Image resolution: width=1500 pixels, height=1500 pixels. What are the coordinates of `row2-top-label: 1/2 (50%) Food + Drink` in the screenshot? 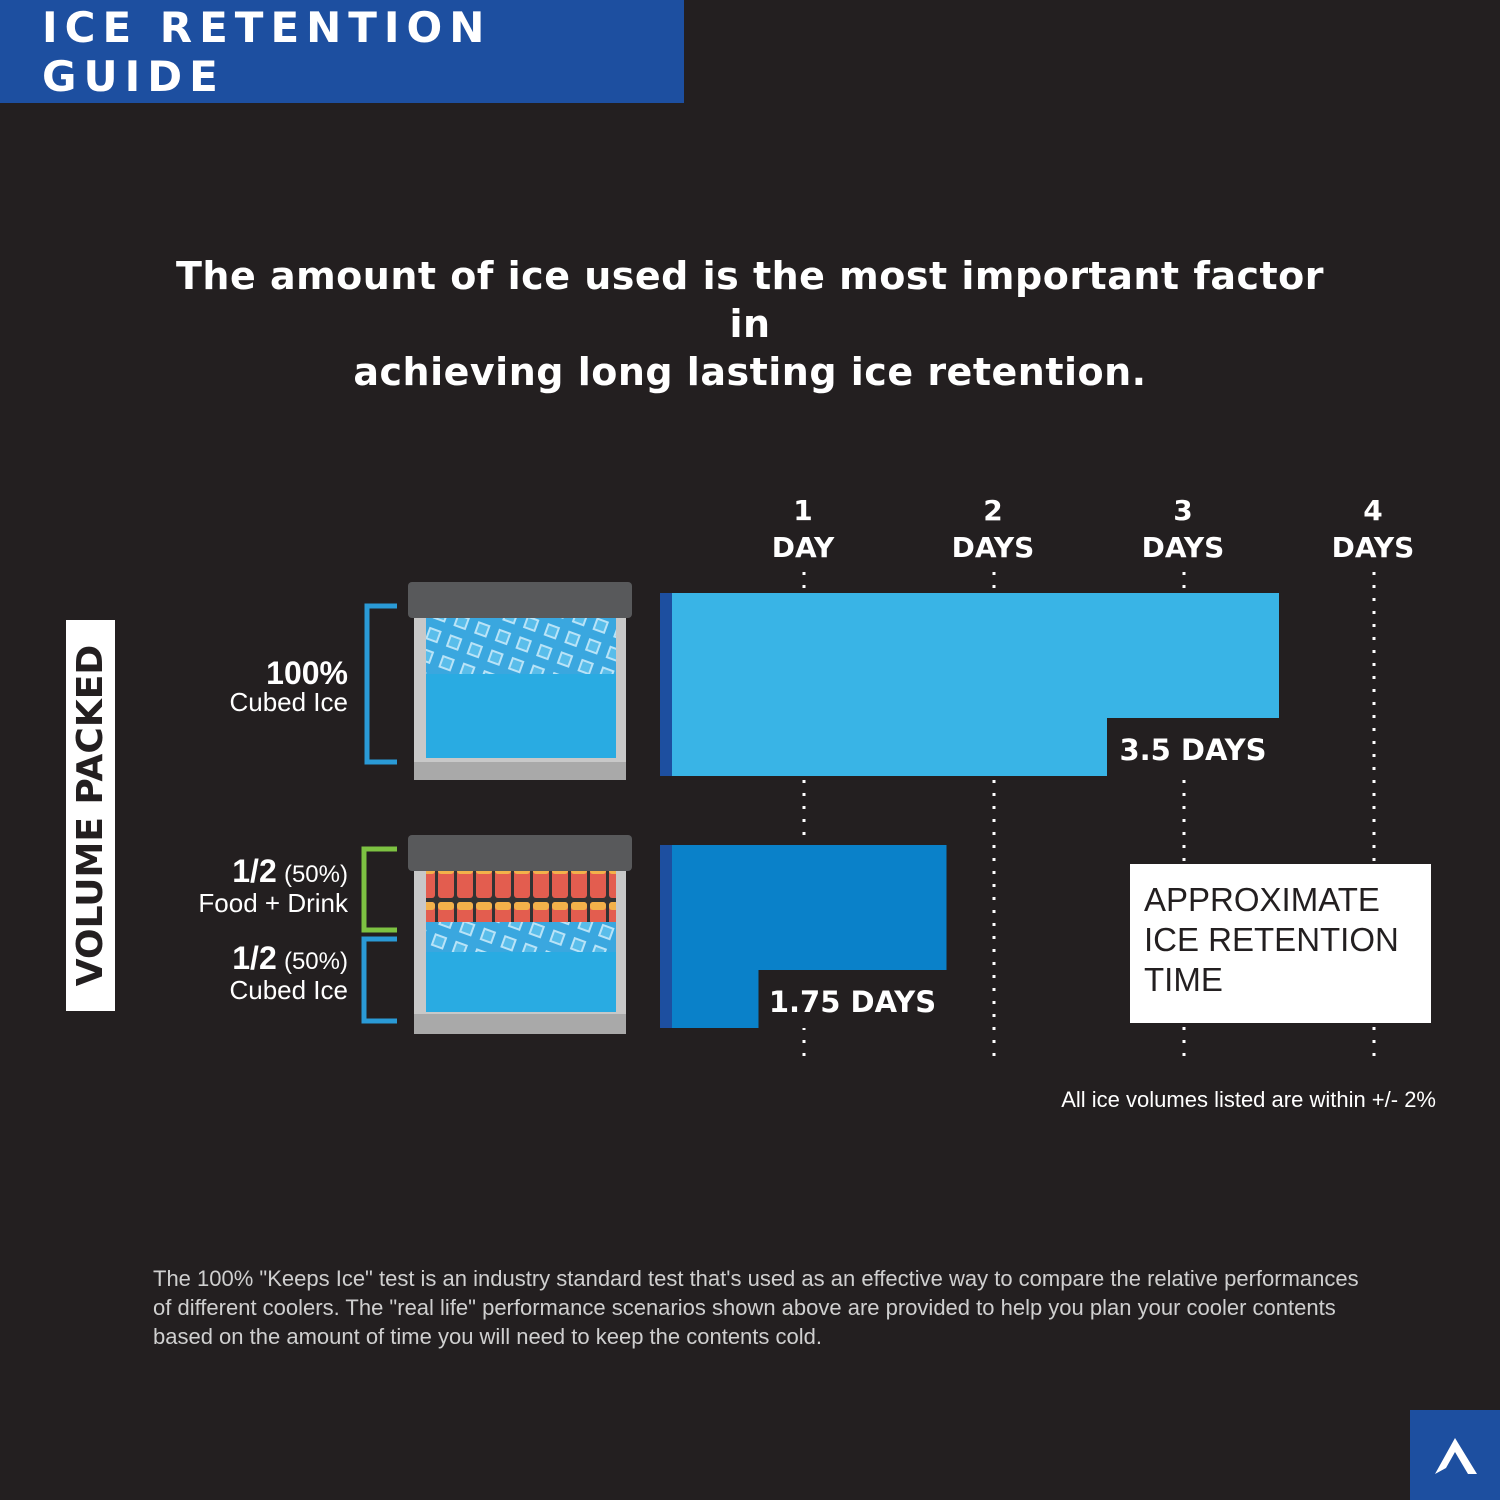 It's located at (273, 886).